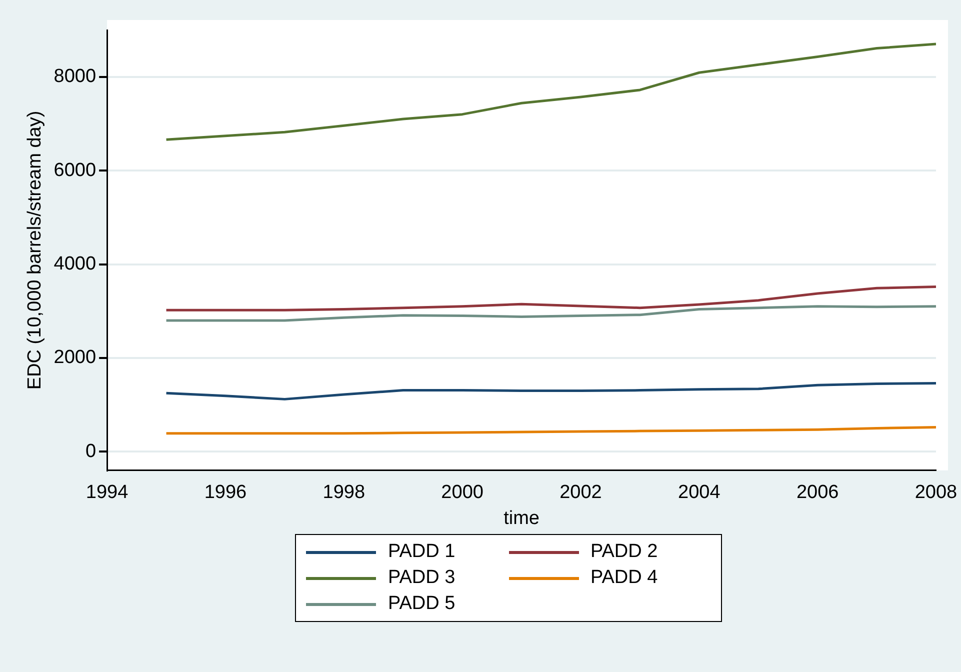  Describe the element at coordinates (936, 493) in the screenshot. I see `x-tick-label: 2008` at that location.